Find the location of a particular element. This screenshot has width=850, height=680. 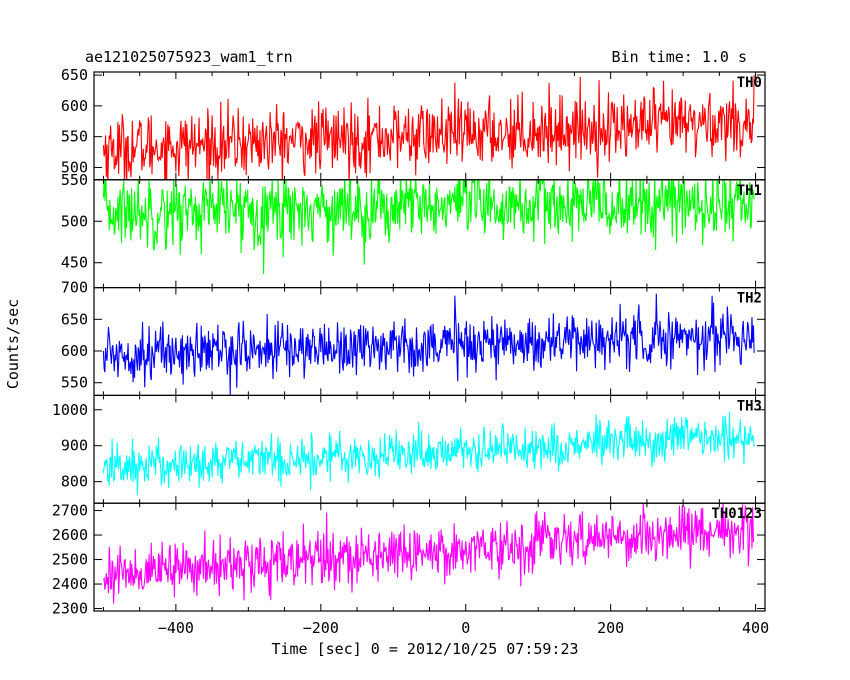

x-tick-label: 0 is located at coordinates (465, 628).